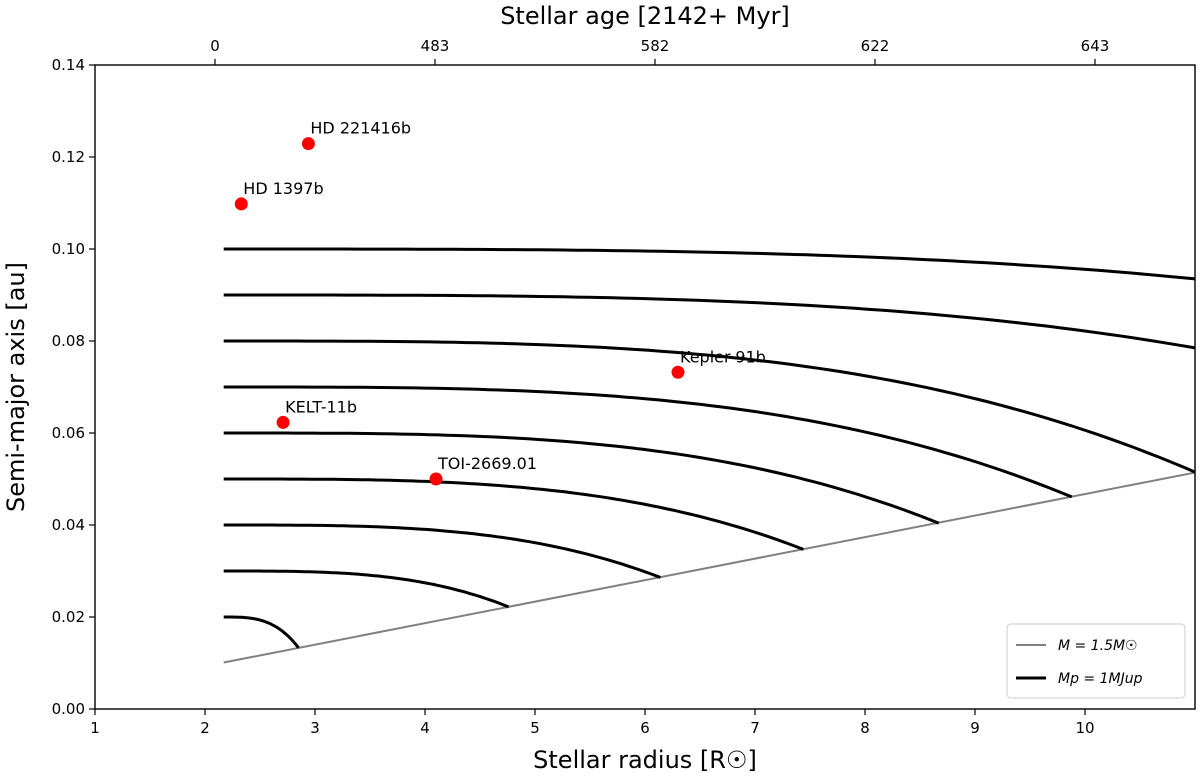 The image size is (1200, 779). Describe the element at coordinates (1098, 646) in the screenshot. I see `legend-label-host: M = 1.5M☉` at that location.